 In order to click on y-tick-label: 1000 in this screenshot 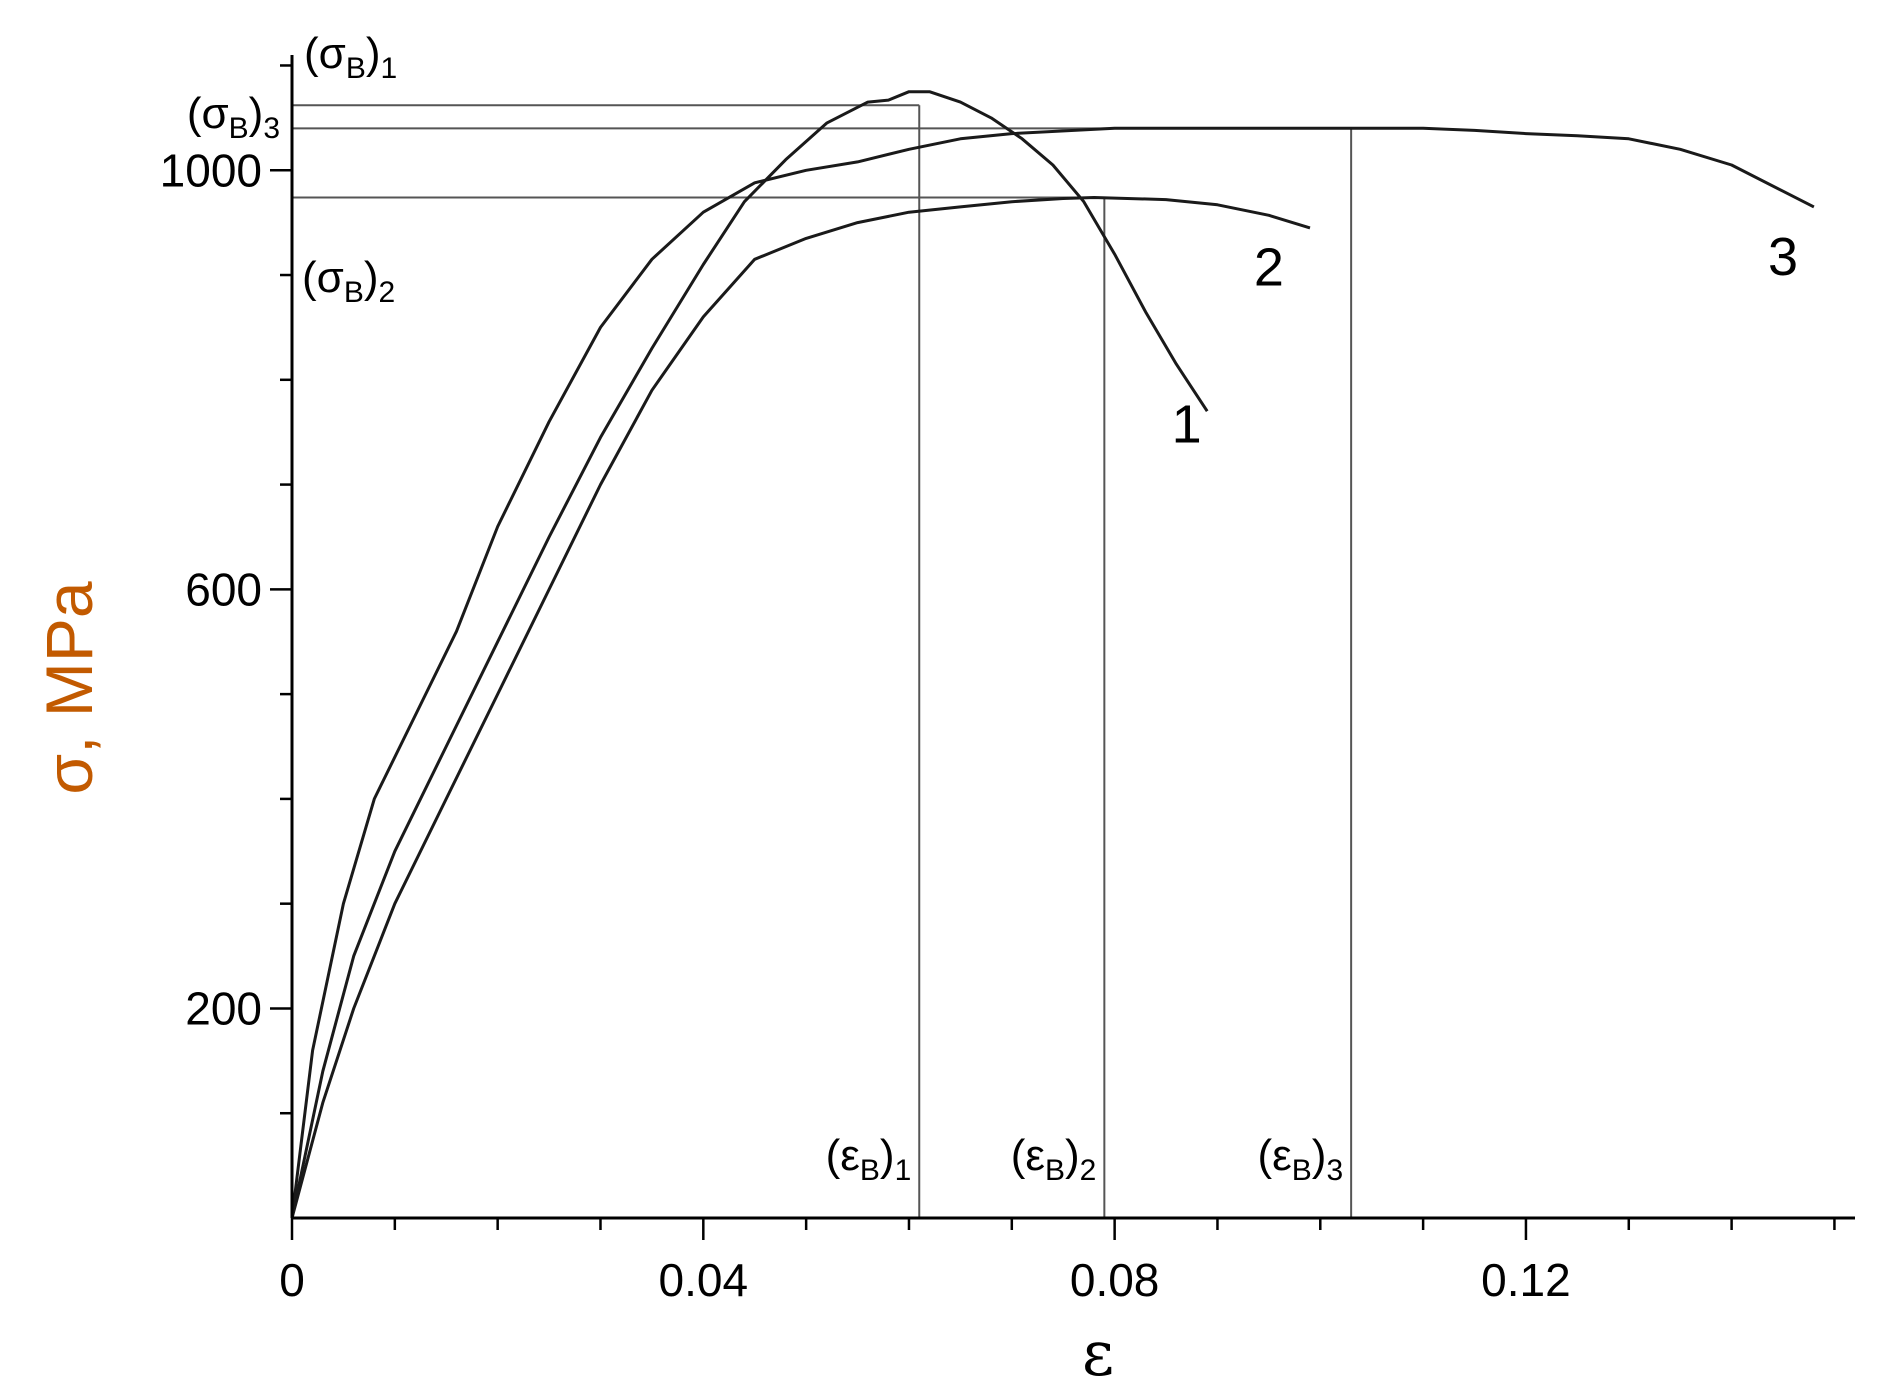, I will do `click(211, 170)`.